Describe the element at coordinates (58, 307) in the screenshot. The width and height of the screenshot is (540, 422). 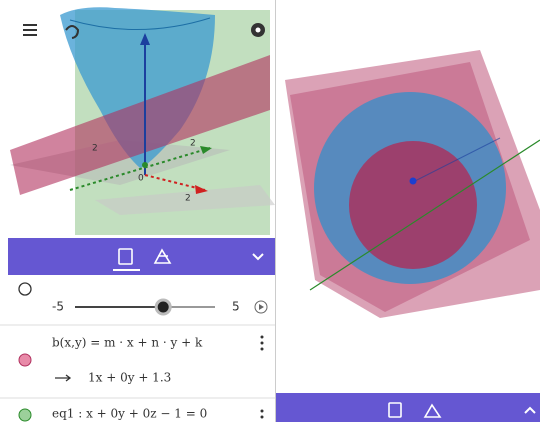
I see `slider-min: -5` at that location.